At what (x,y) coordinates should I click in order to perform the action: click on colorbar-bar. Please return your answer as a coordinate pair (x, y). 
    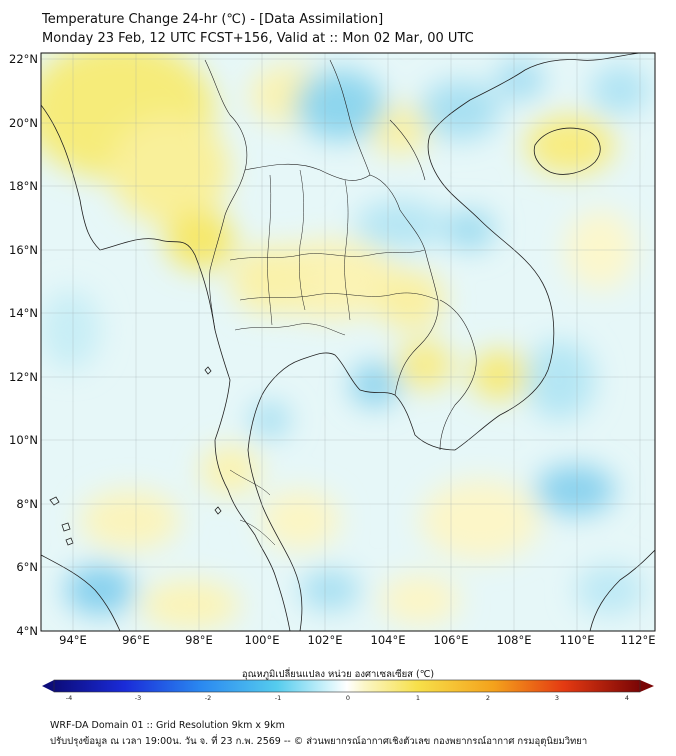
    Looking at the image, I should click on (347, 686).